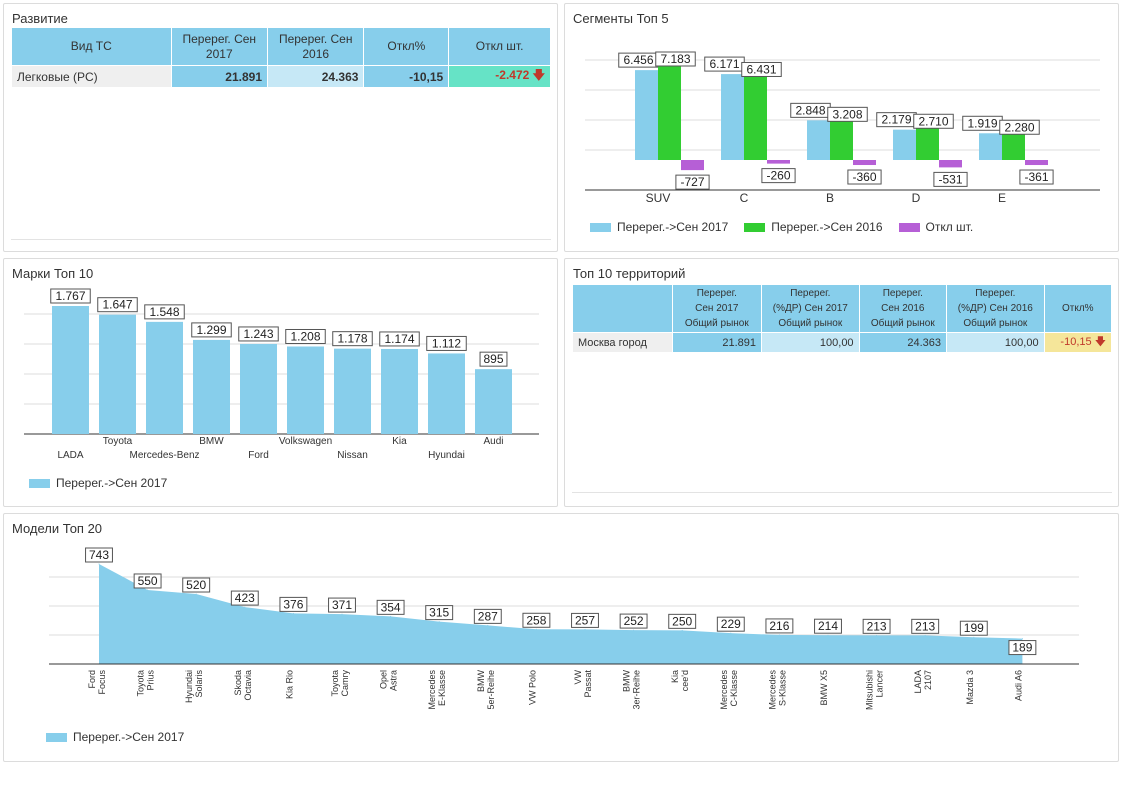 The image size is (1122, 793). What do you see at coordinates (903, 342) in the screenshot?
I see `cell-c3: 24.363` at bounding box center [903, 342].